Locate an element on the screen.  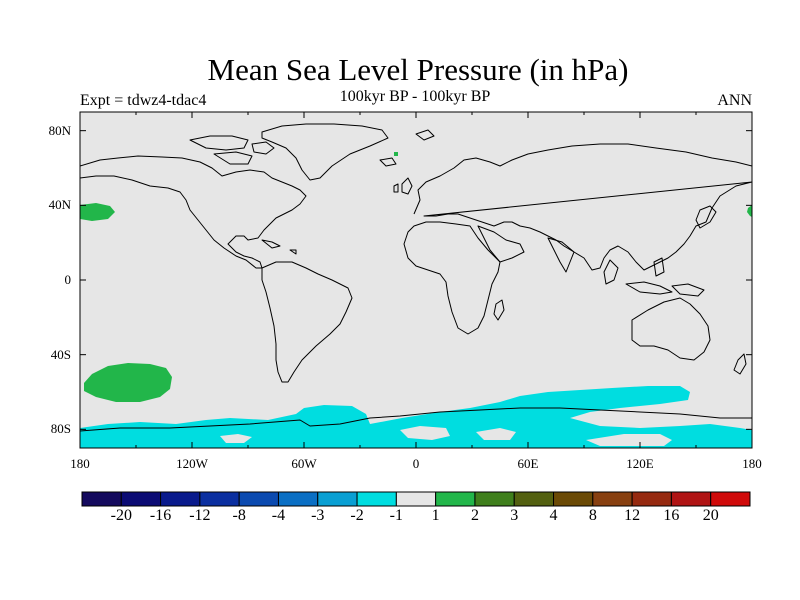
colorbar-label: -16 is located at coordinates (160, 515).